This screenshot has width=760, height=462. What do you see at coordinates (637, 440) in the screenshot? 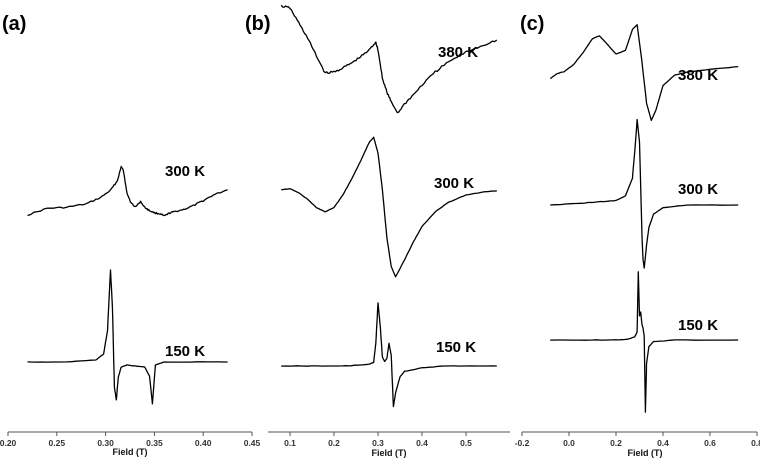
I see `panel-c-ticks: -0.2 0.0 0.2 0.4 0.6 0.8` at bounding box center [637, 440].